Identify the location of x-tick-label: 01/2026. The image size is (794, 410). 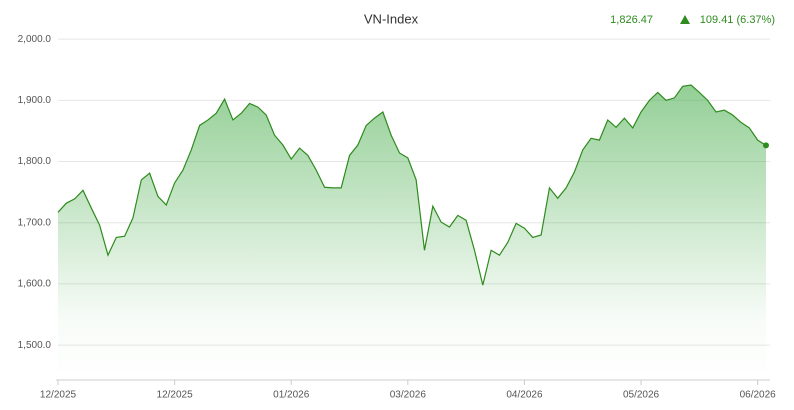
(291, 395).